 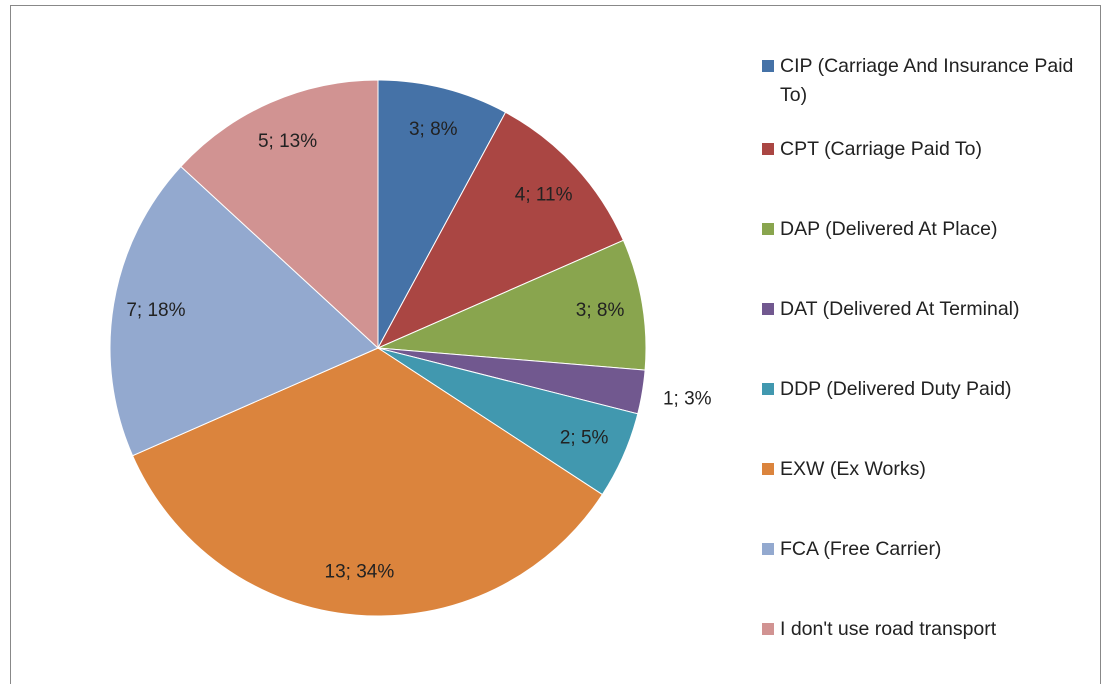 I want to click on legend-item: I don't use road transport, so click(x=927, y=629).